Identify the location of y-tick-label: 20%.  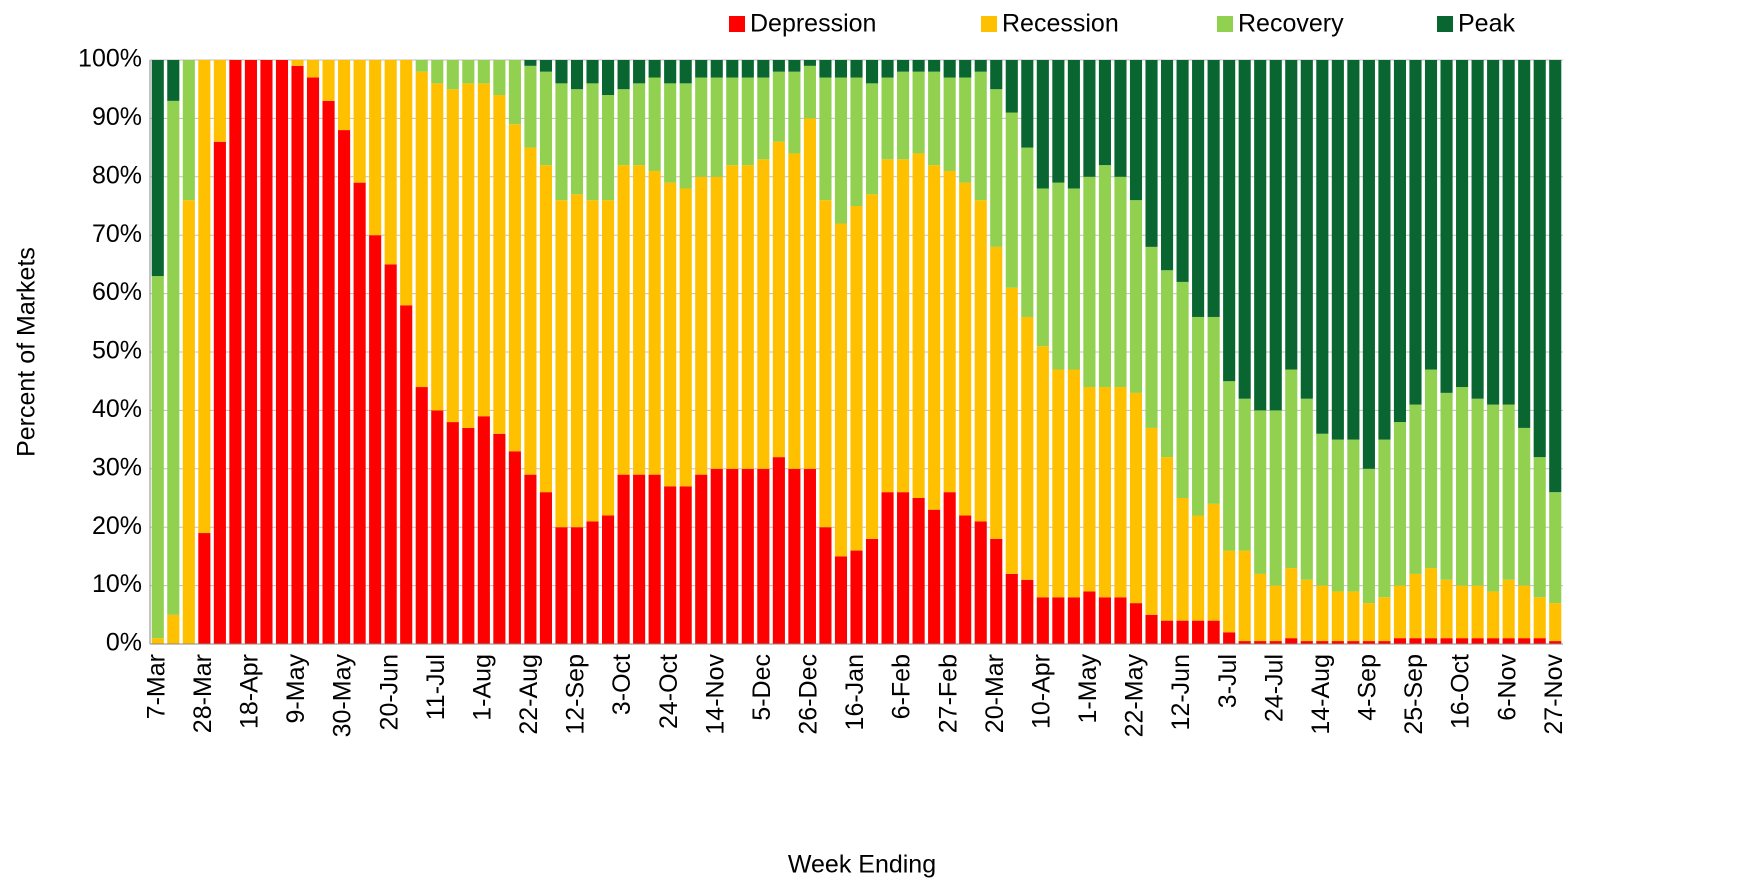
(117, 526).